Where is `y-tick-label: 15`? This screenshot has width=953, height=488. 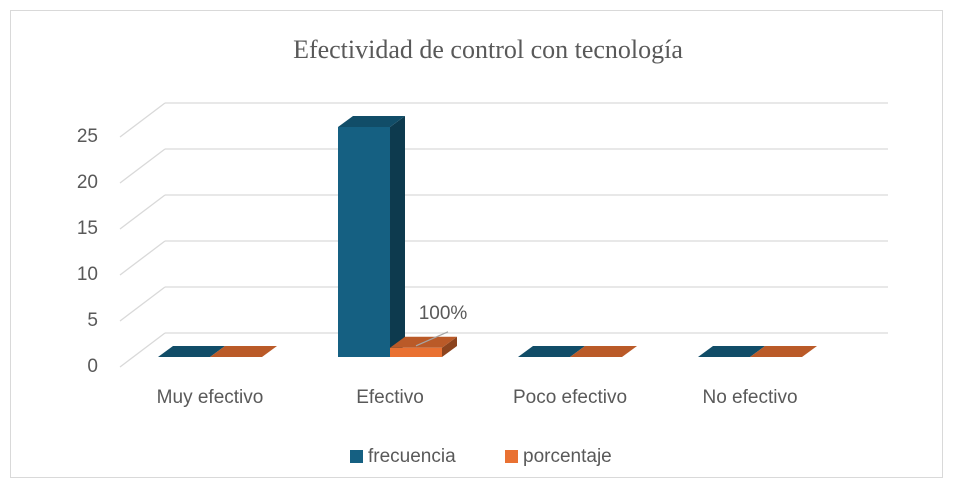
y-tick-label: 15 is located at coordinates (87, 228).